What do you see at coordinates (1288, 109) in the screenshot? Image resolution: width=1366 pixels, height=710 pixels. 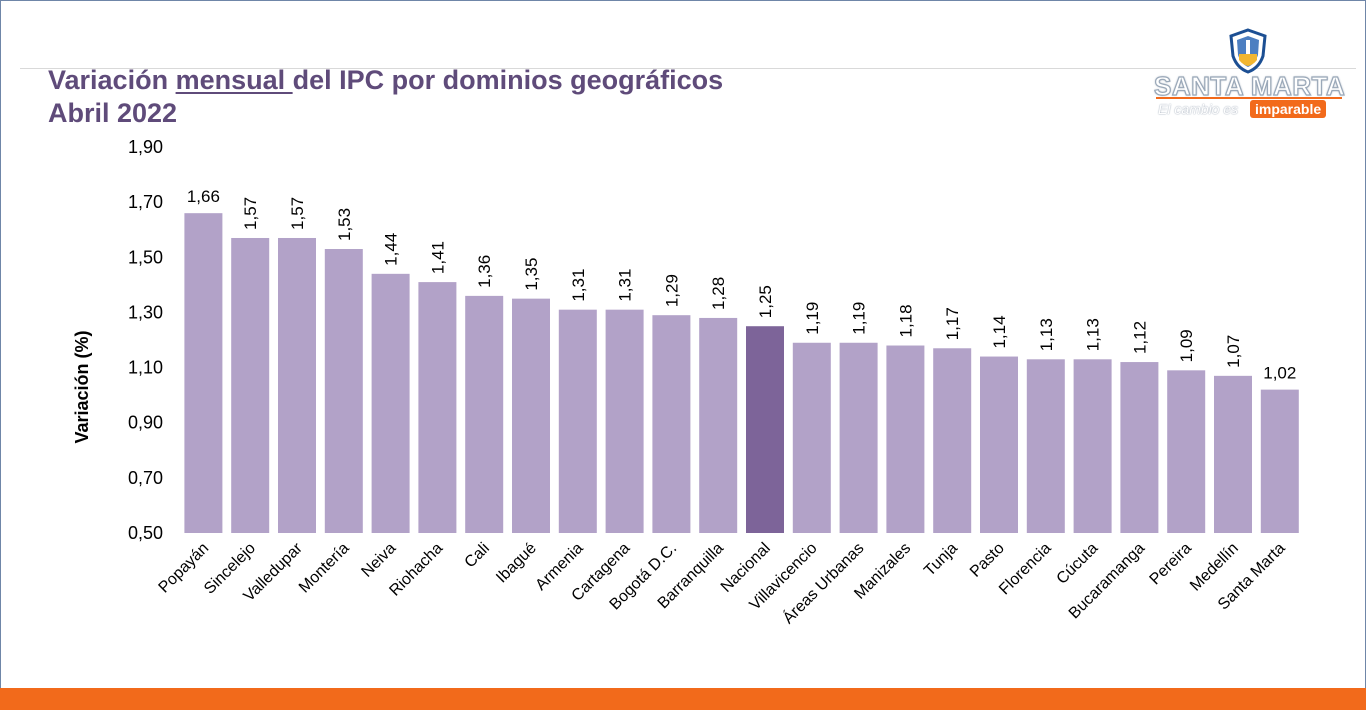 I see `logo-badge: imparable` at bounding box center [1288, 109].